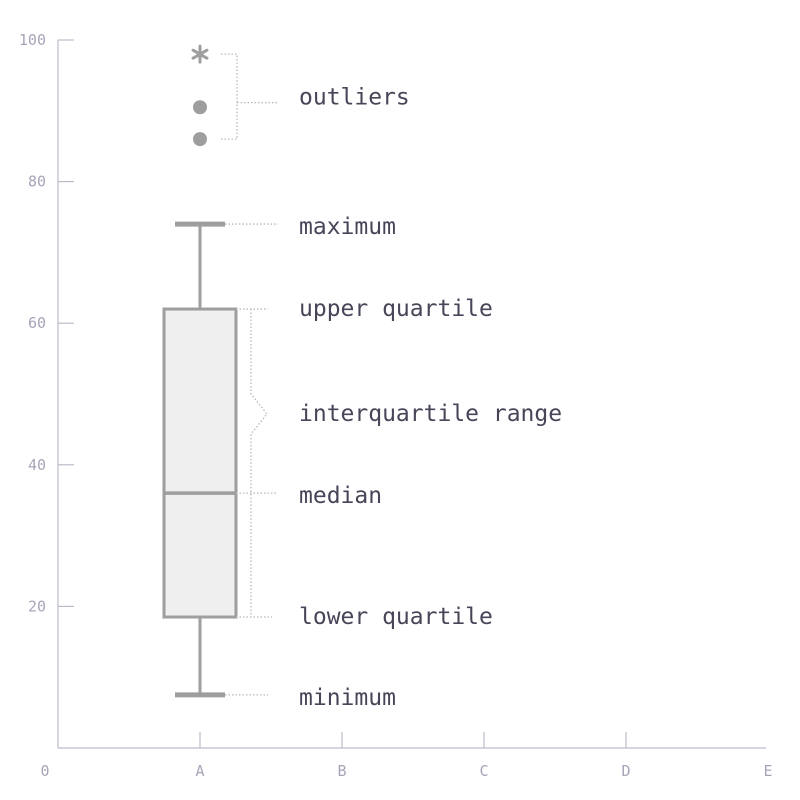 The width and height of the screenshot is (800, 800). What do you see at coordinates (354, 98) in the screenshot?
I see `outliers-label: outliers` at bounding box center [354, 98].